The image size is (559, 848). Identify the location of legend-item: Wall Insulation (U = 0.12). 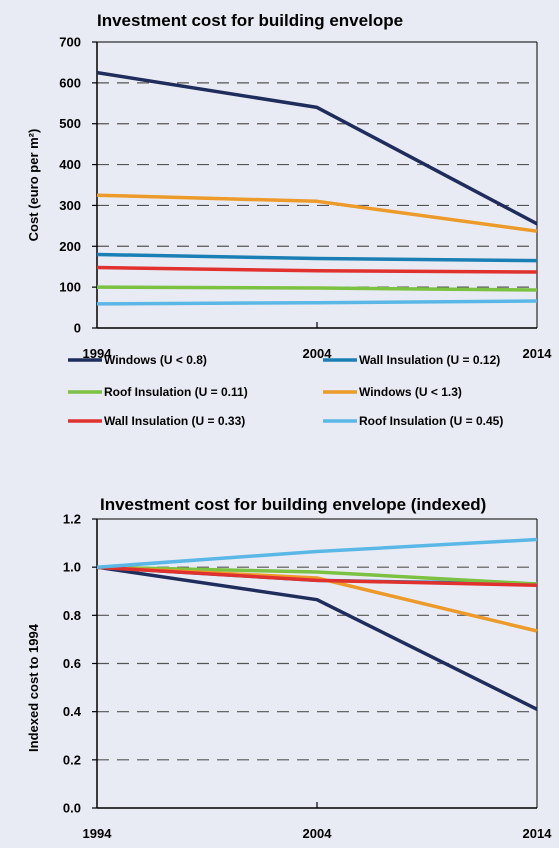
(411, 360).